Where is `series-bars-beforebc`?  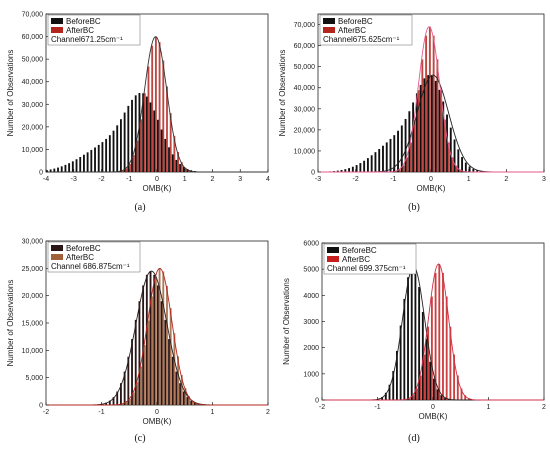 series-bars-beforebc is located at coordinates (121, 132).